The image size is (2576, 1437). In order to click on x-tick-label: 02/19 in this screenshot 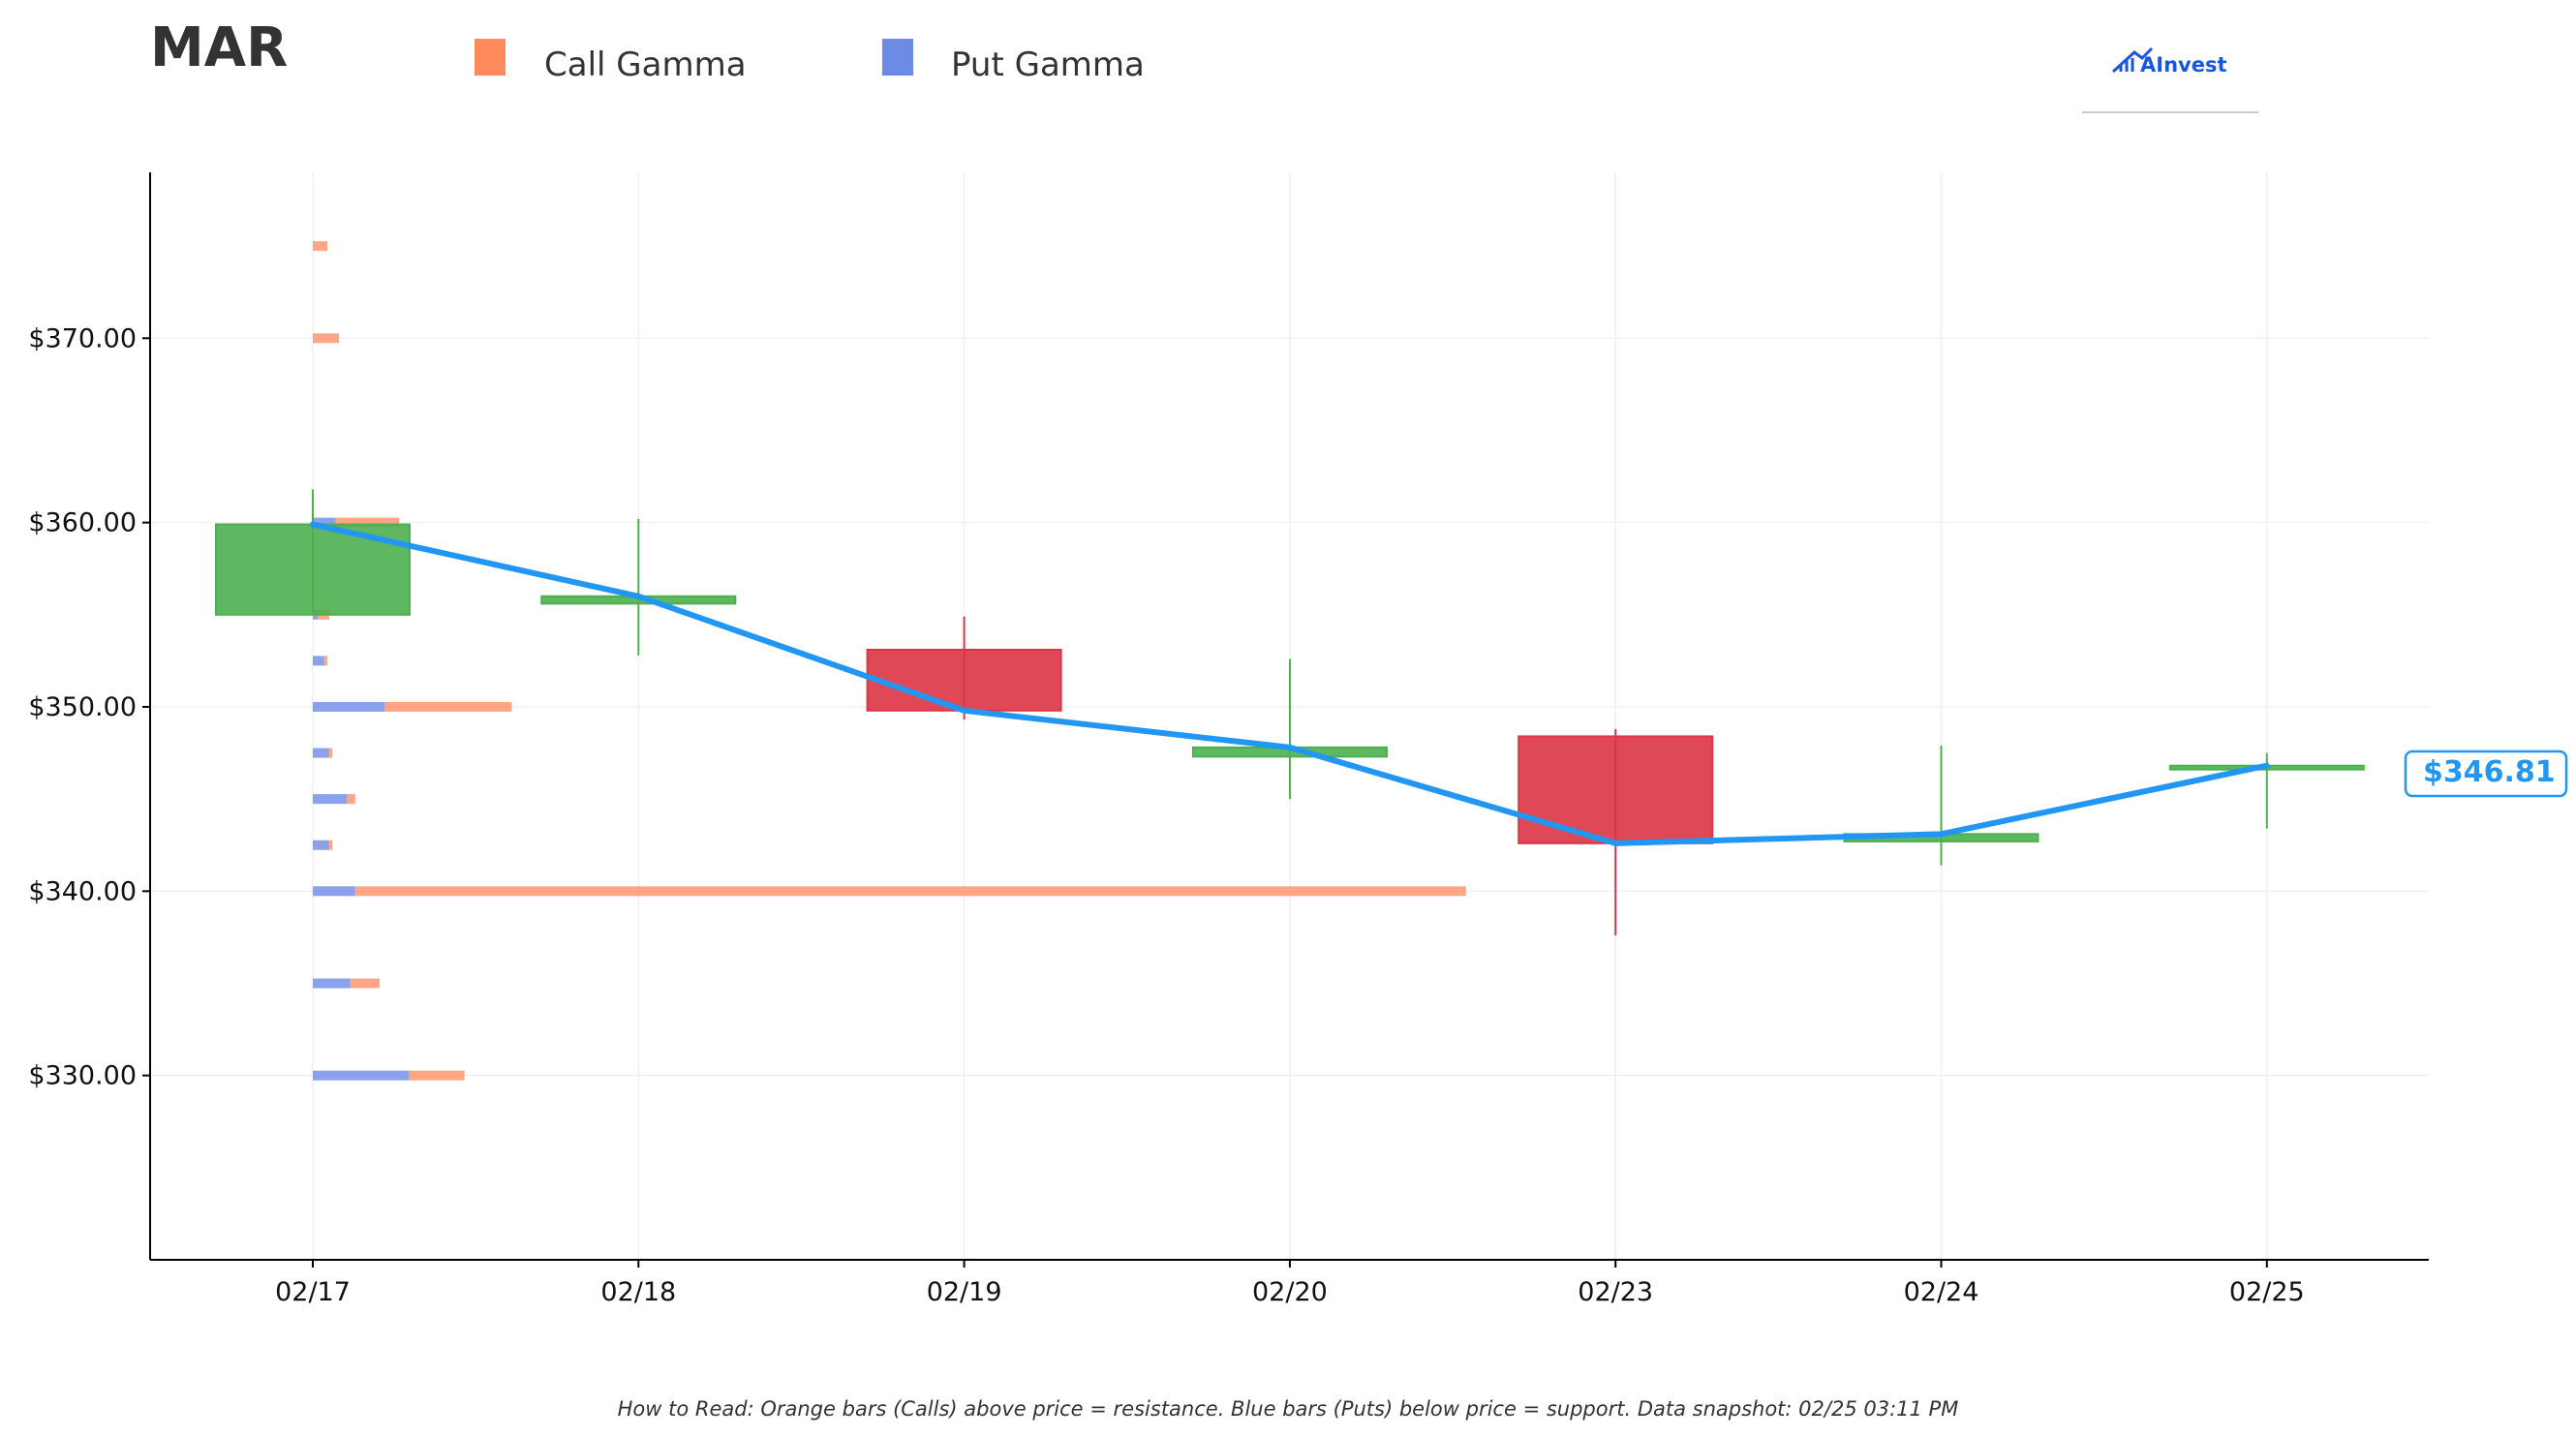, I will do `click(964, 1292)`.